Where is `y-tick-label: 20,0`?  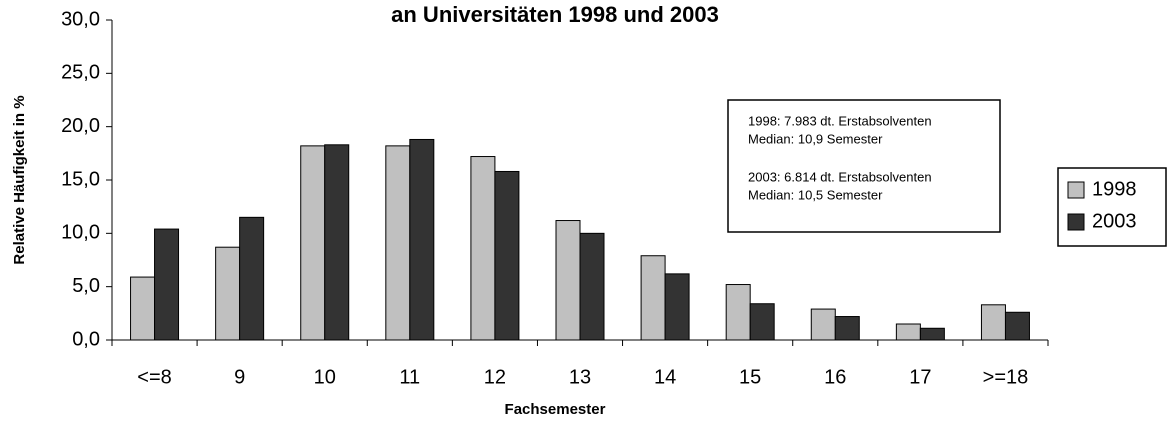 y-tick-label: 20,0 is located at coordinates (80, 126).